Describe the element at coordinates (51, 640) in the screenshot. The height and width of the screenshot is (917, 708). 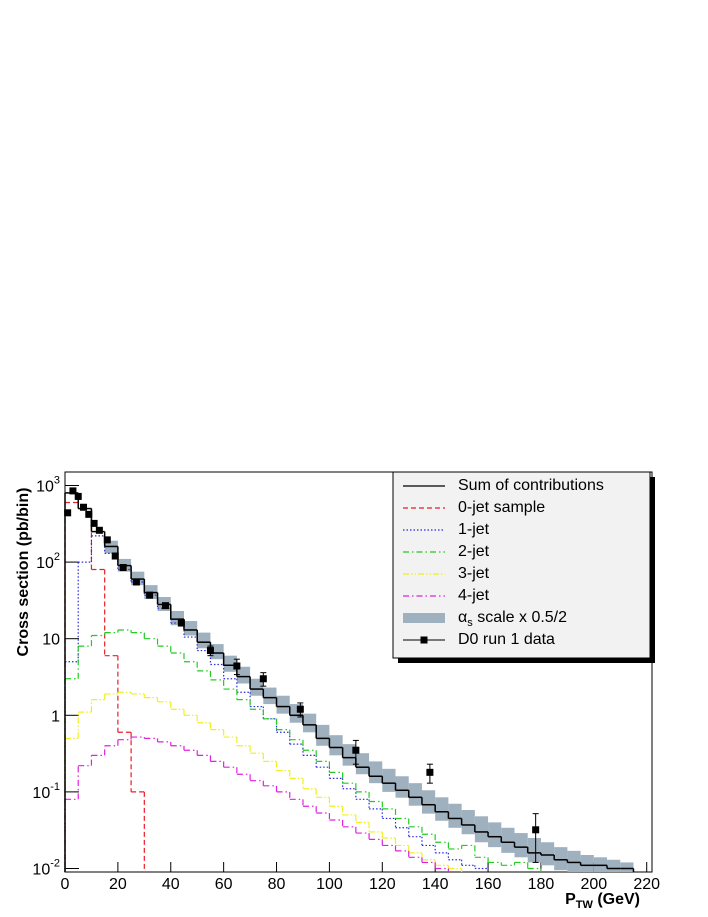
I see `y-tick-label: 10` at that location.